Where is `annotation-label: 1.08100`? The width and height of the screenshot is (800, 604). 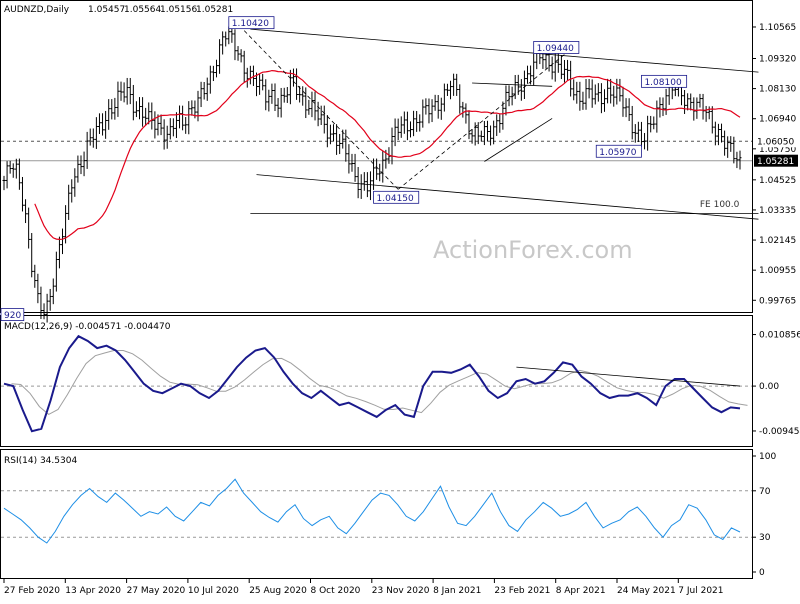 annotation-label: 1.08100 is located at coordinates (662, 83).